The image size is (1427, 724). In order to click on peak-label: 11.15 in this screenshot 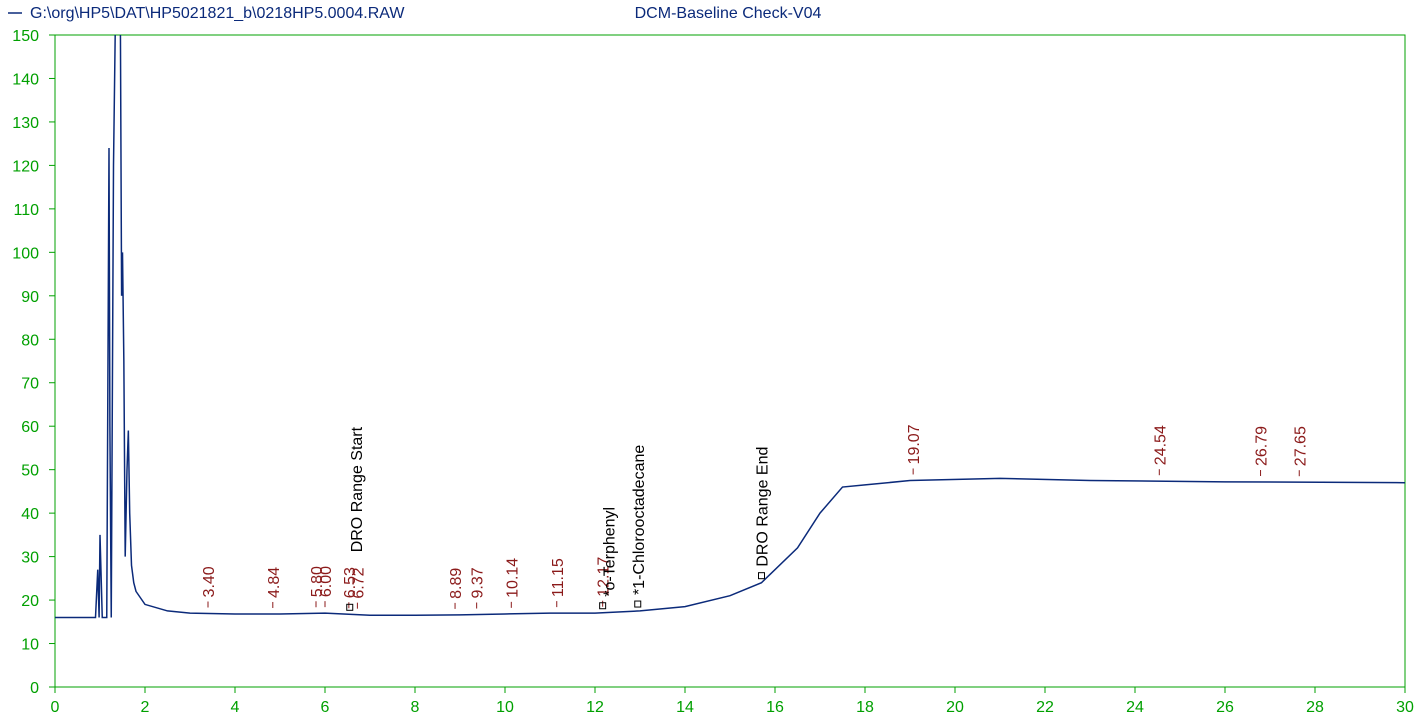, I will do `click(558, 577)`.